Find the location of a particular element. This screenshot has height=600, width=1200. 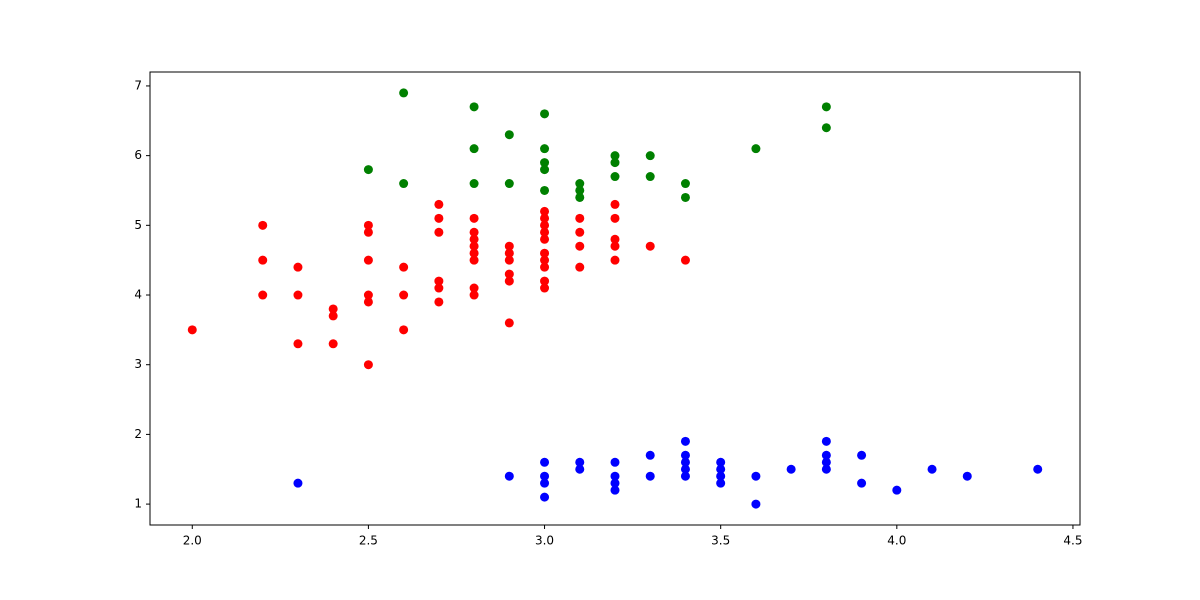

y-tick-label: 2 is located at coordinates (138, 434).